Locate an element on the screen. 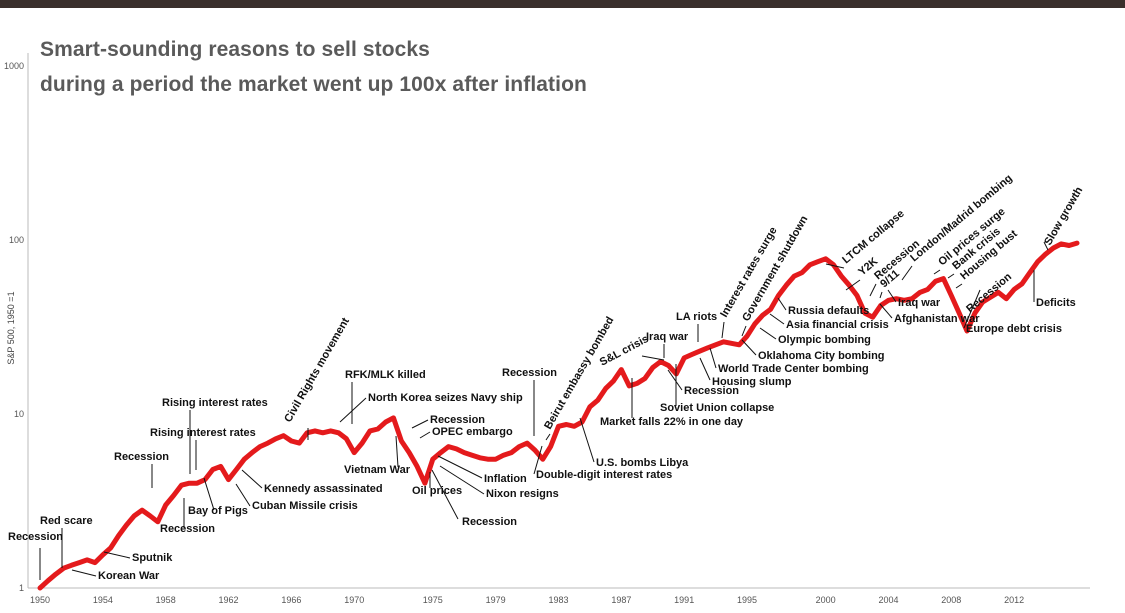 The width and height of the screenshot is (1125, 613). annotation-label: Russia defaults is located at coordinates (828, 311).